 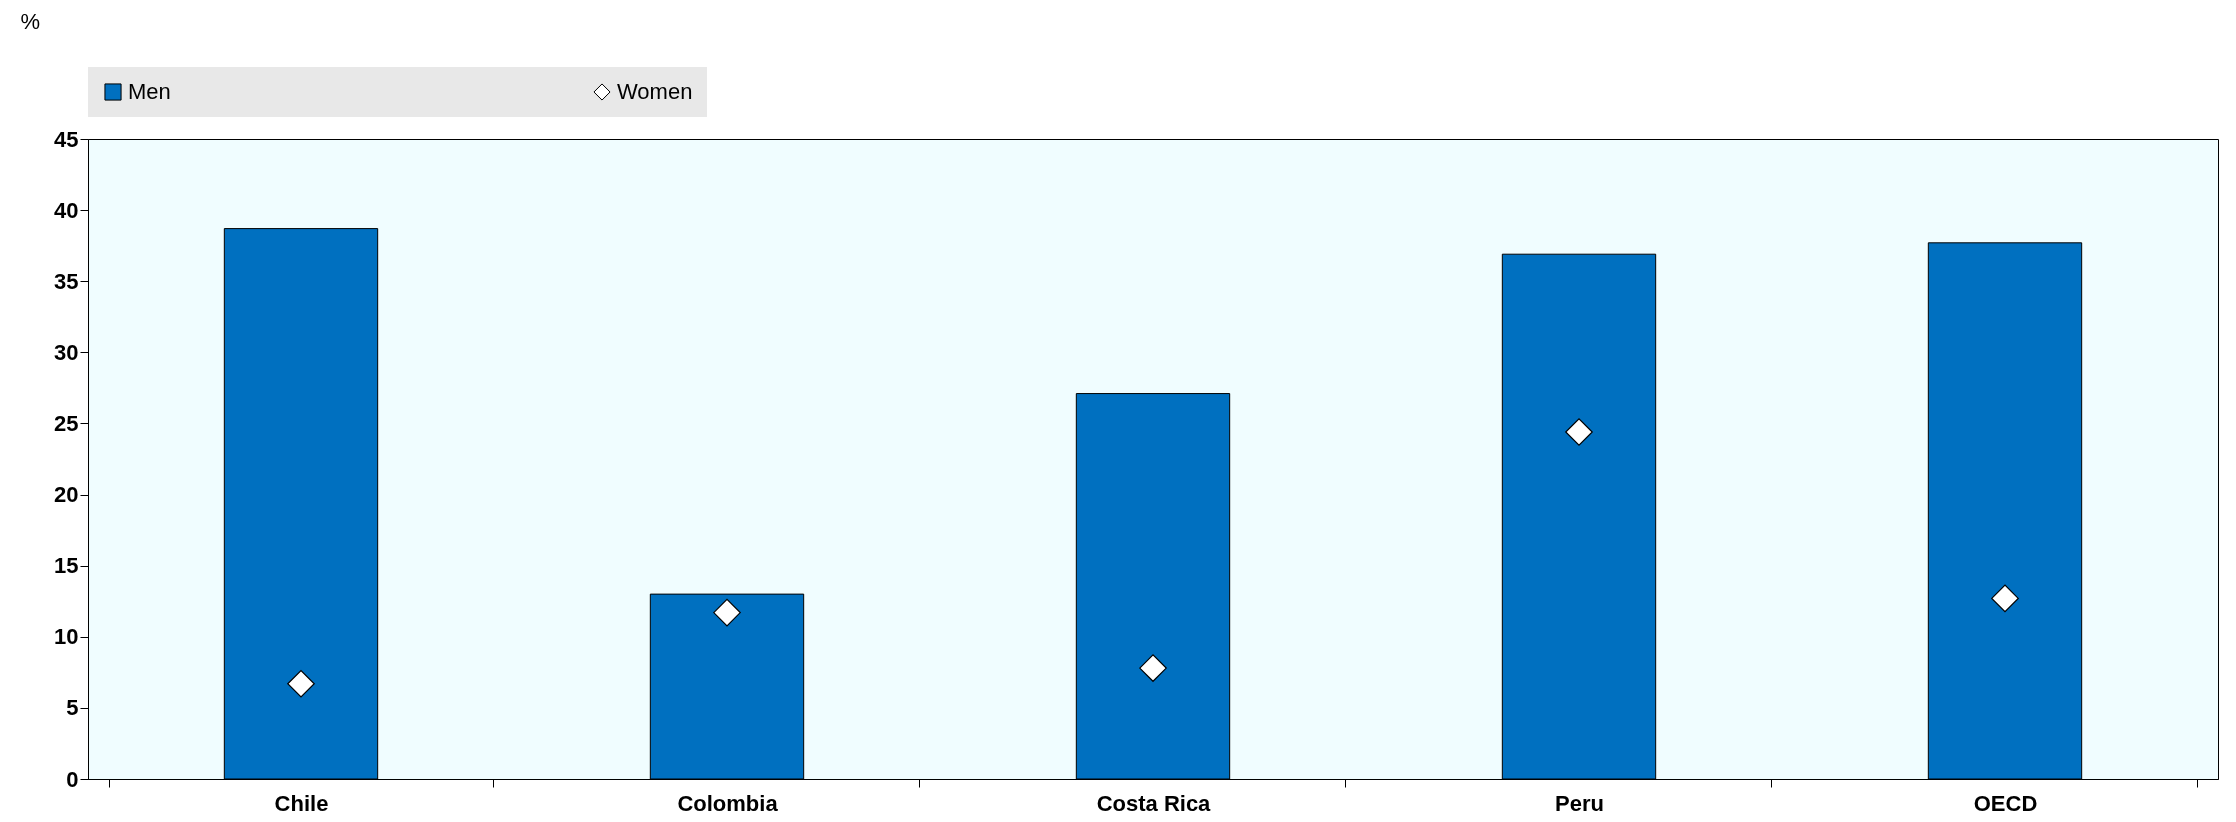 I want to click on y-tick-label: 25, so click(x=66, y=423).